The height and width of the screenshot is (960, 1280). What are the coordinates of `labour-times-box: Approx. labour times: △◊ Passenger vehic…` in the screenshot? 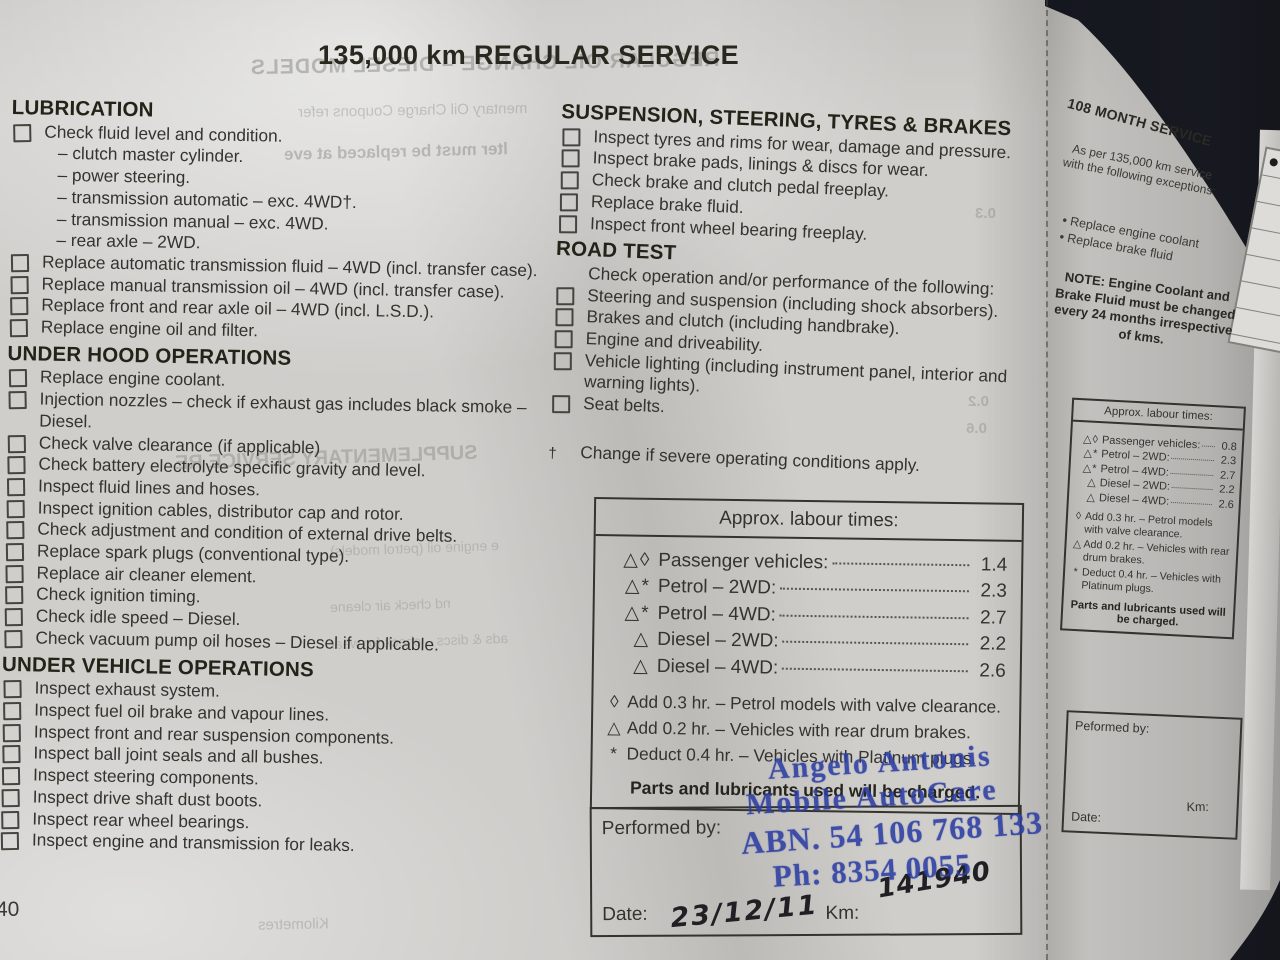 It's located at (807, 656).